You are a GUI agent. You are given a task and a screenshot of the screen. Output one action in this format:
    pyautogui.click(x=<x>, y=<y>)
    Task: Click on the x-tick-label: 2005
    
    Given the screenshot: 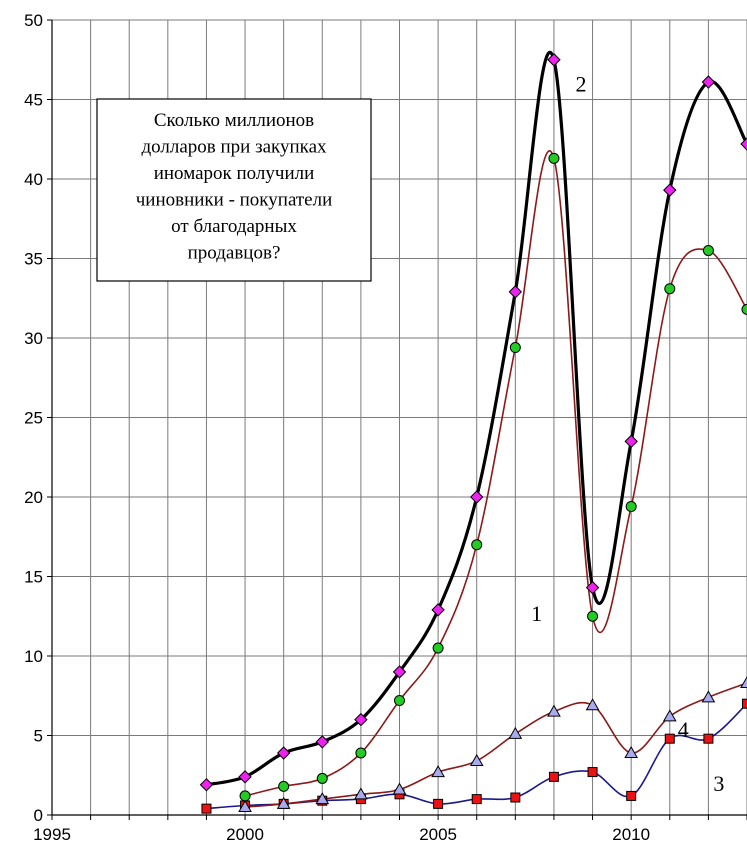 What is the action you would take?
    pyautogui.click(x=438, y=834)
    